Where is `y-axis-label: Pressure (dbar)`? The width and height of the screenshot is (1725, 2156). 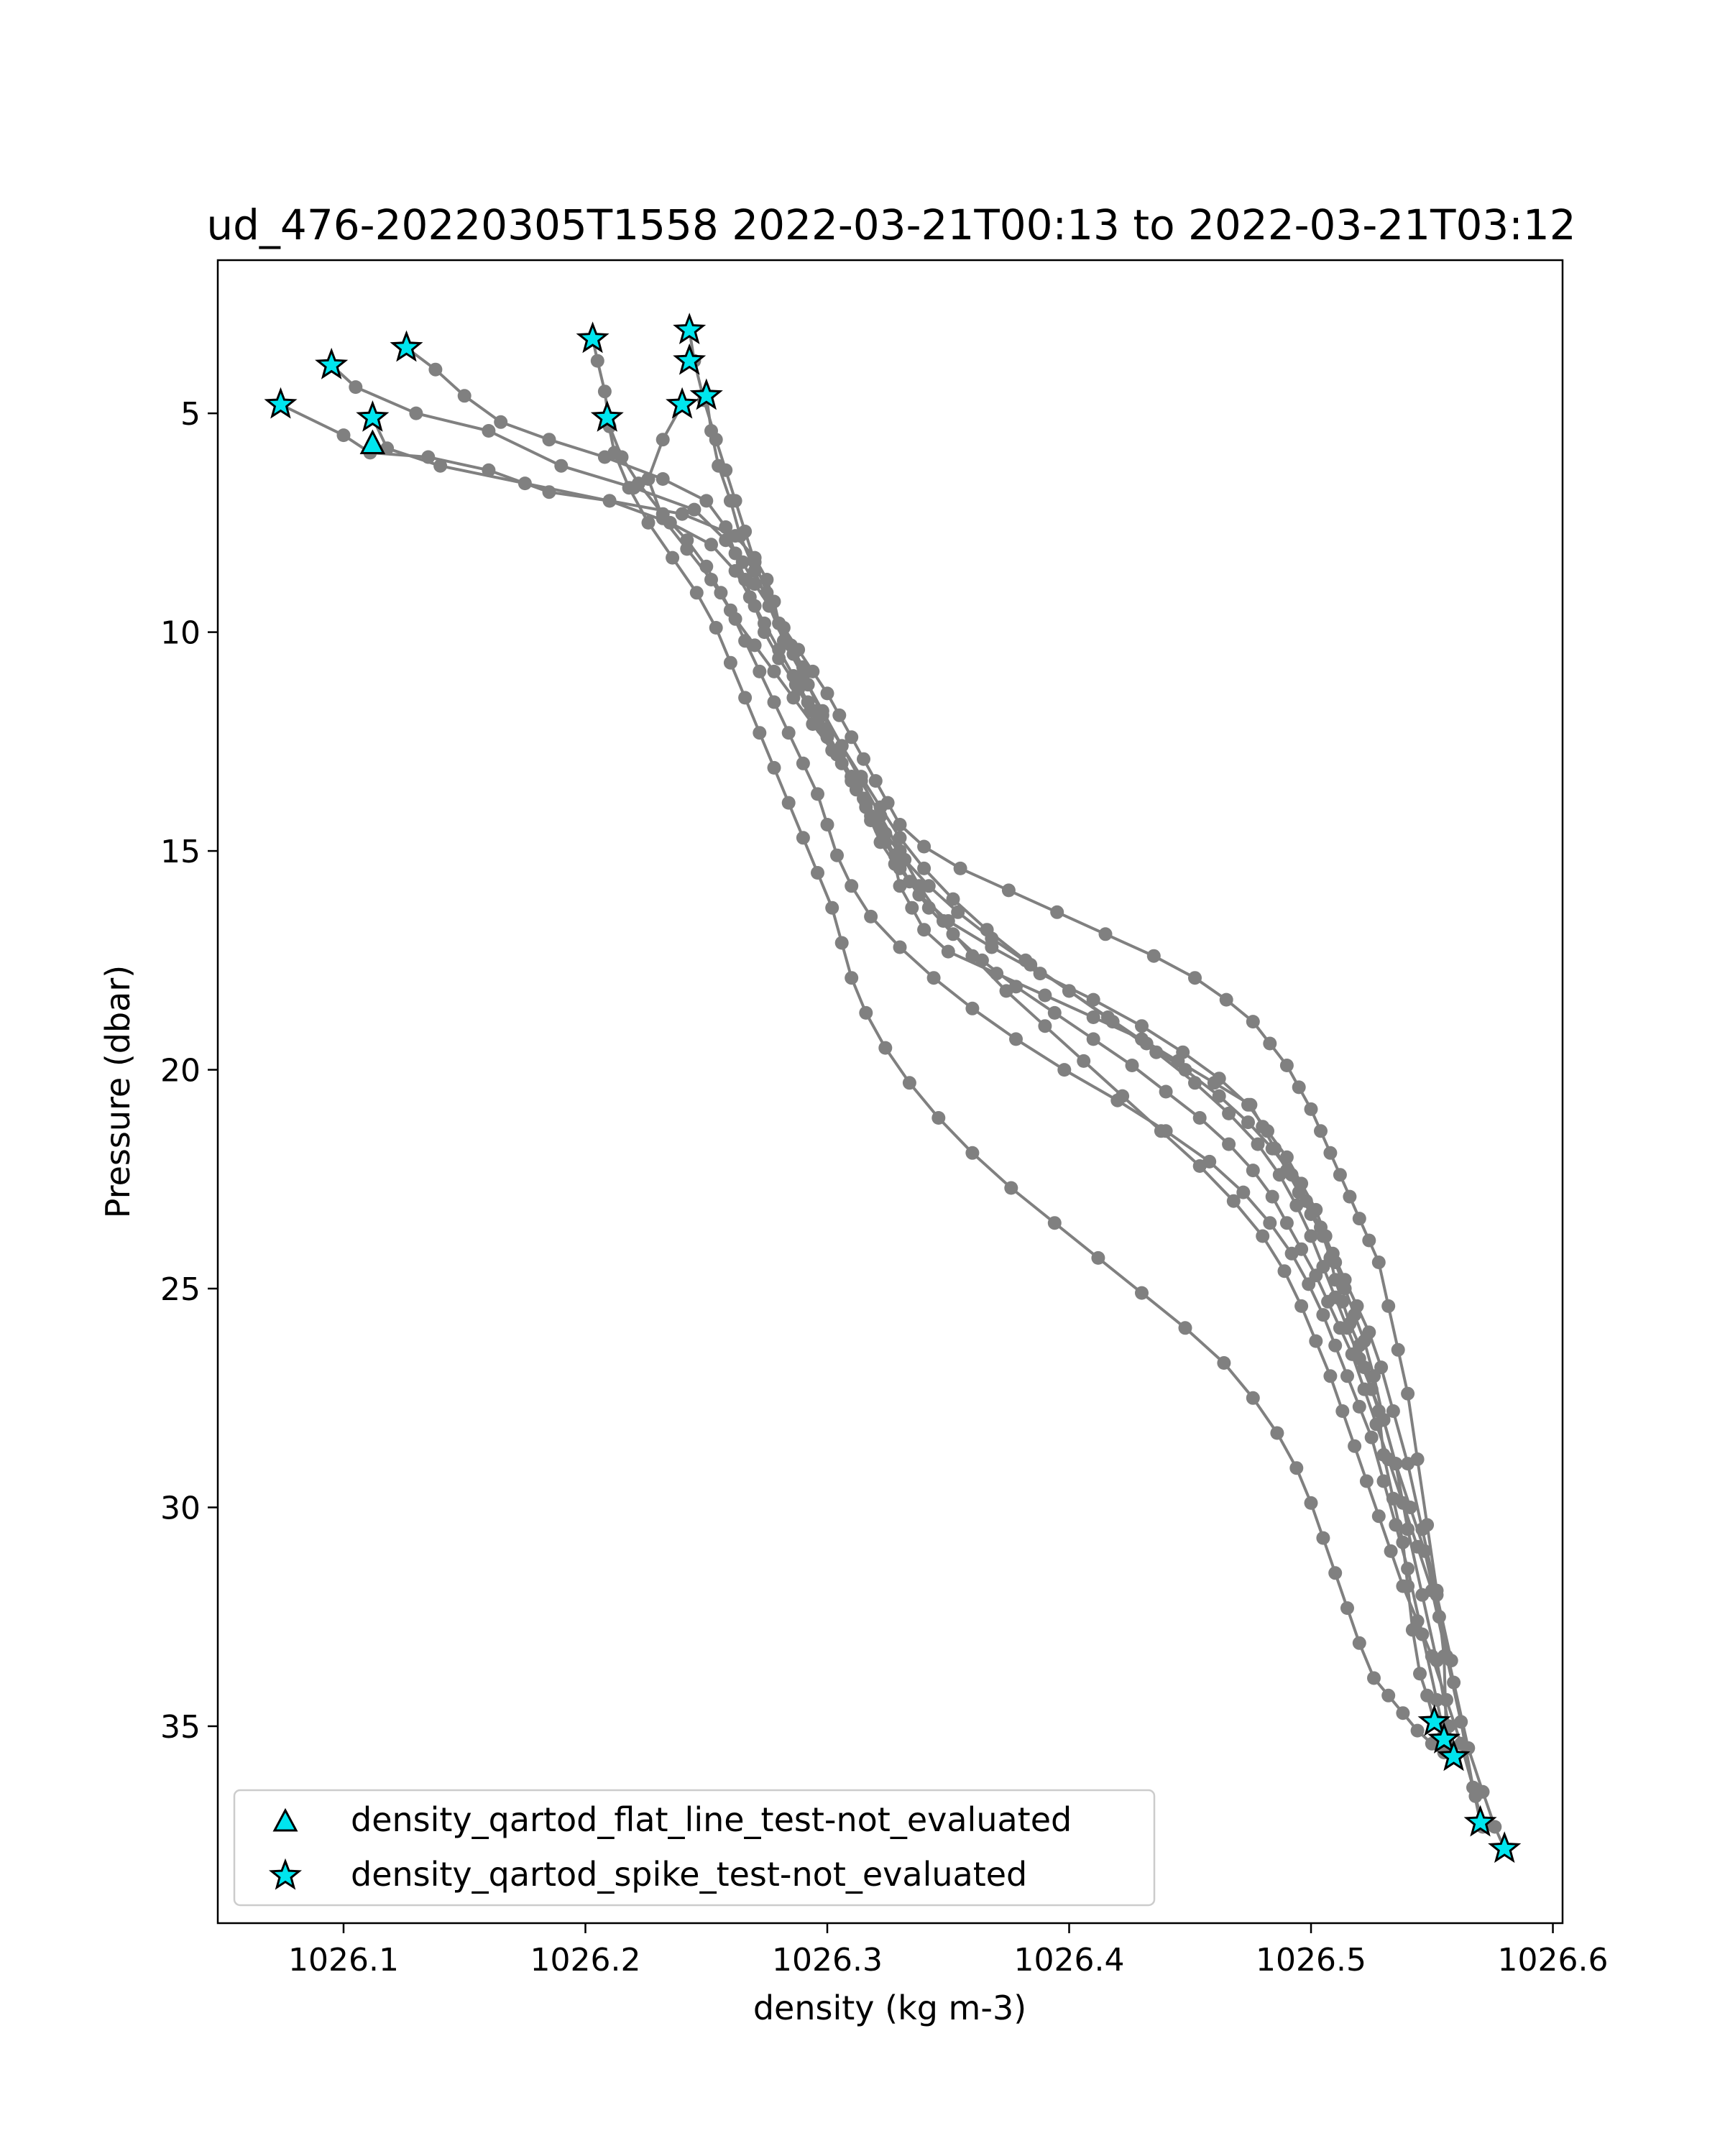 y-axis-label: Pressure (dbar) is located at coordinates (117, 1091).